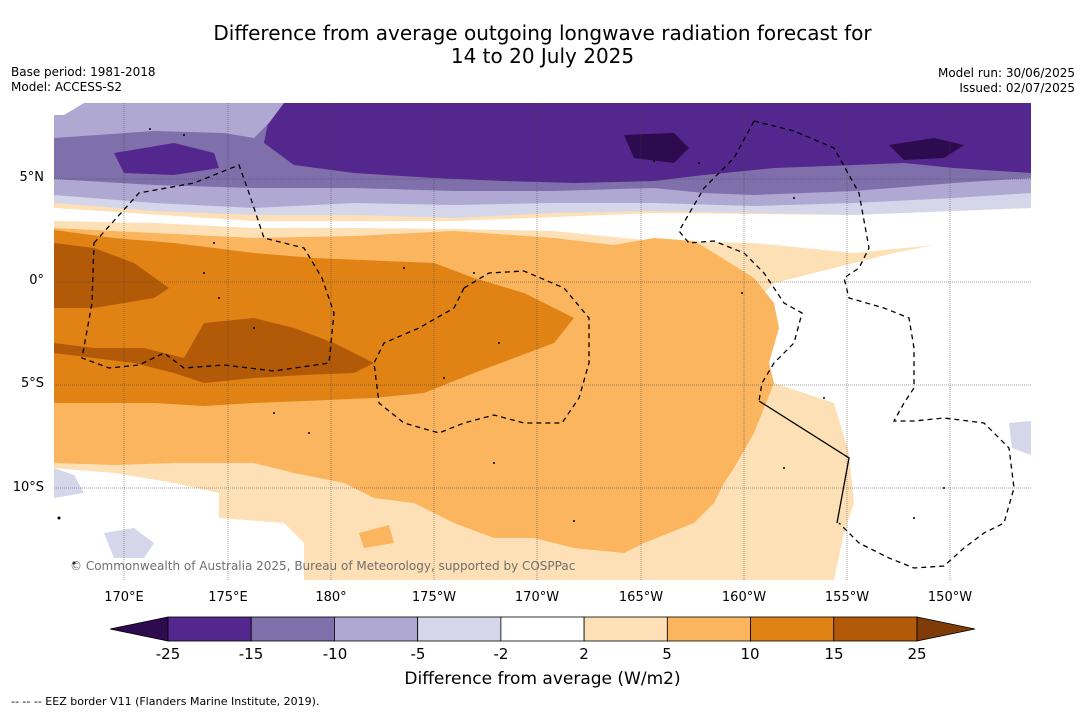 Image resolution: width=1085 pixels, height=713 pixels. Describe the element at coordinates (804, 462) in the screenshot. I see `eez-solid-segment` at that location.